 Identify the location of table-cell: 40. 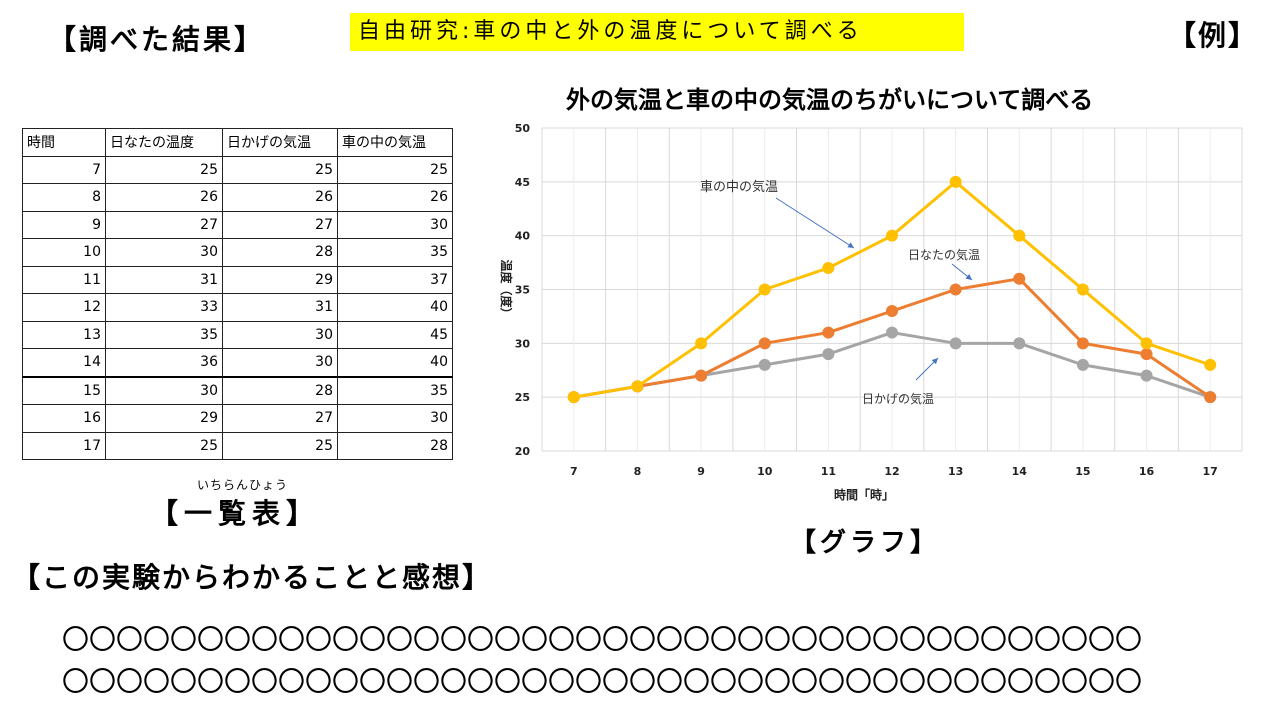
(395, 362).